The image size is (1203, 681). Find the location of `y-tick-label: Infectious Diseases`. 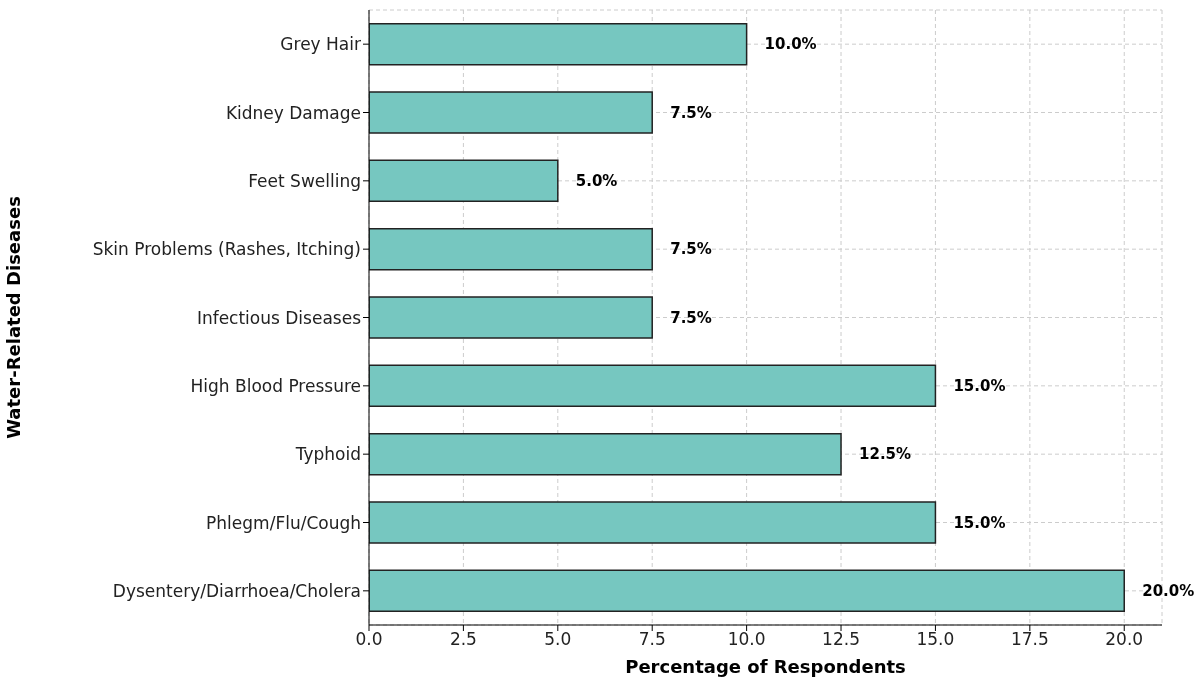

y-tick-label: Infectious Diseases is located at coordinates (279, 317).